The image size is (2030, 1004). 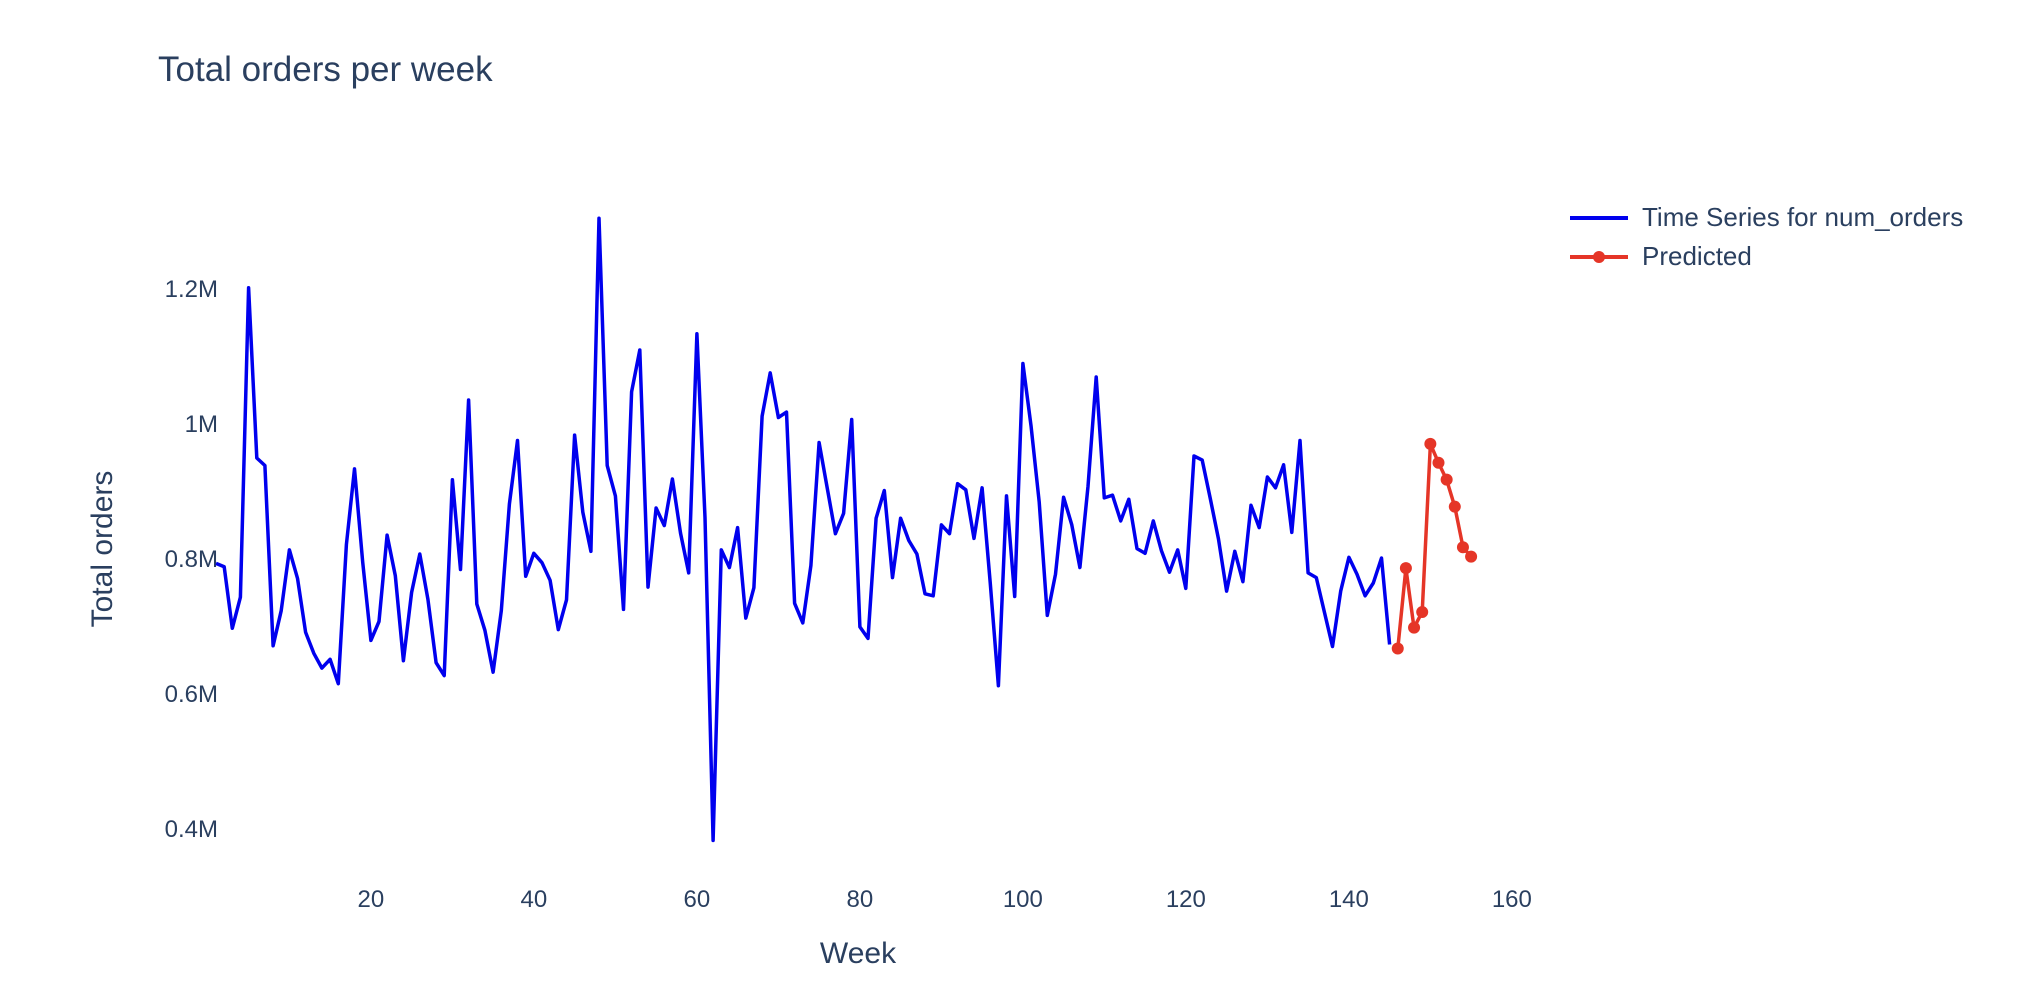 What do you see at coordinates (191, 829) in the screenshot?
I see `y-tick-label: 0.4M` at bounding box center [191, 829].